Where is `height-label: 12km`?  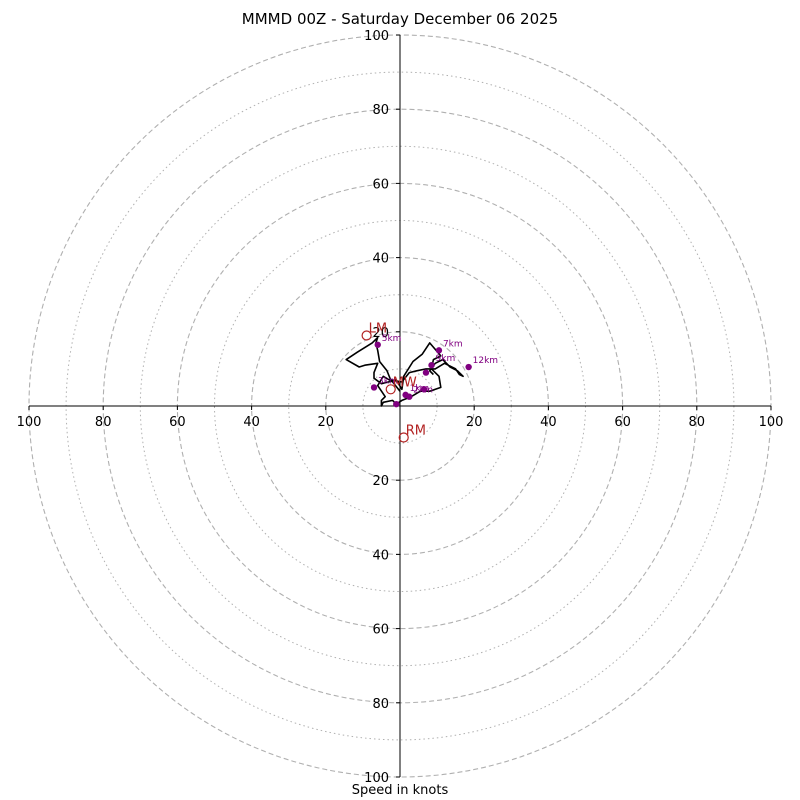 height-label: 12km is located at coordinates (485, 361).